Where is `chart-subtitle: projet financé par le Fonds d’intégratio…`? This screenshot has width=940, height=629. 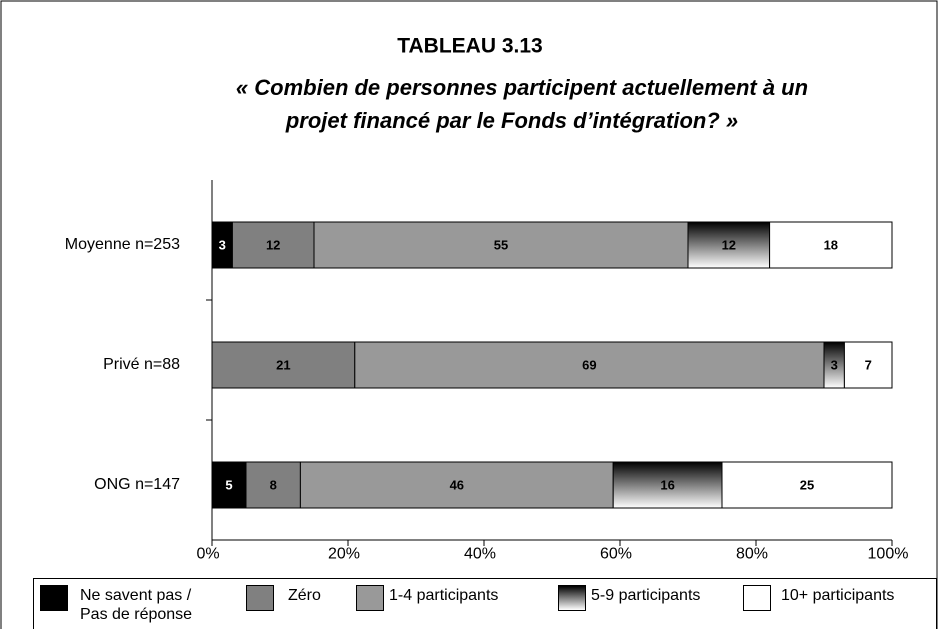
chart-subtitle: projet financé par le Fonds d’intégratio… is located at coordinates (511, 120).